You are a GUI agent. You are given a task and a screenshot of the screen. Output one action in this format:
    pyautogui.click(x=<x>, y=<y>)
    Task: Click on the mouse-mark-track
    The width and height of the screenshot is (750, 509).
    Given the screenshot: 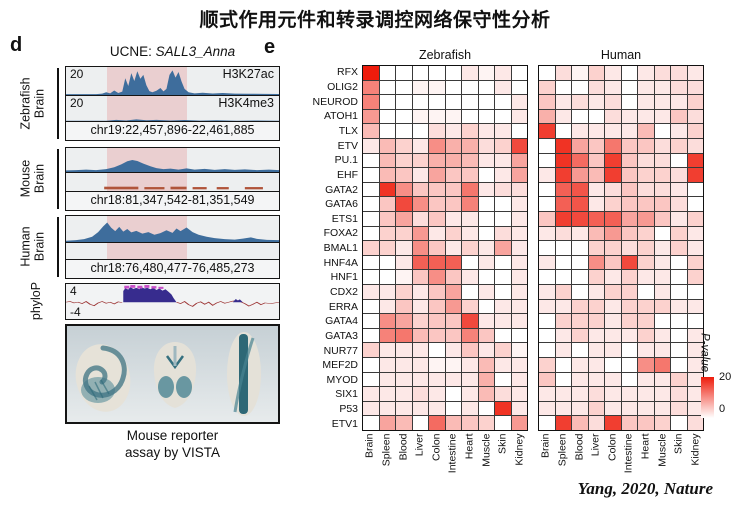 What is the action you would take?
    pyautogui.click(x=172, y=182)
    